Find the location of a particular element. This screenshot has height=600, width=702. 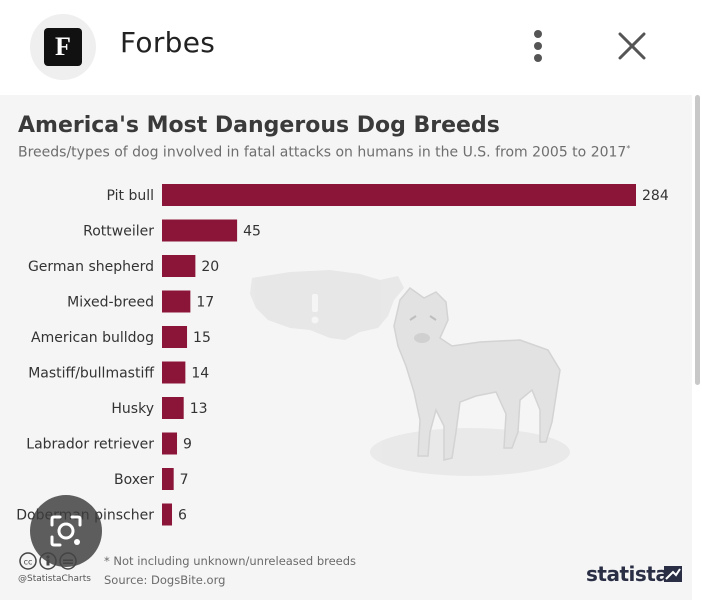

bar-category-label: Labrador retriever is located at coordinates (90, 445).